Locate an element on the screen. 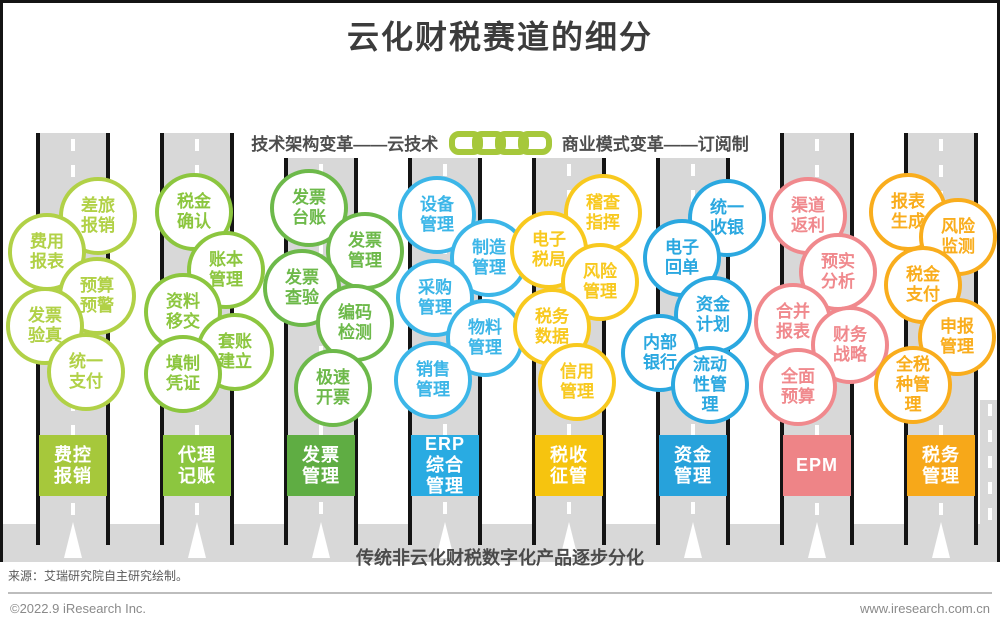 This screenshot has height=624, width=1000. bubble-line: 开票 is located at coordinates (333, 397).